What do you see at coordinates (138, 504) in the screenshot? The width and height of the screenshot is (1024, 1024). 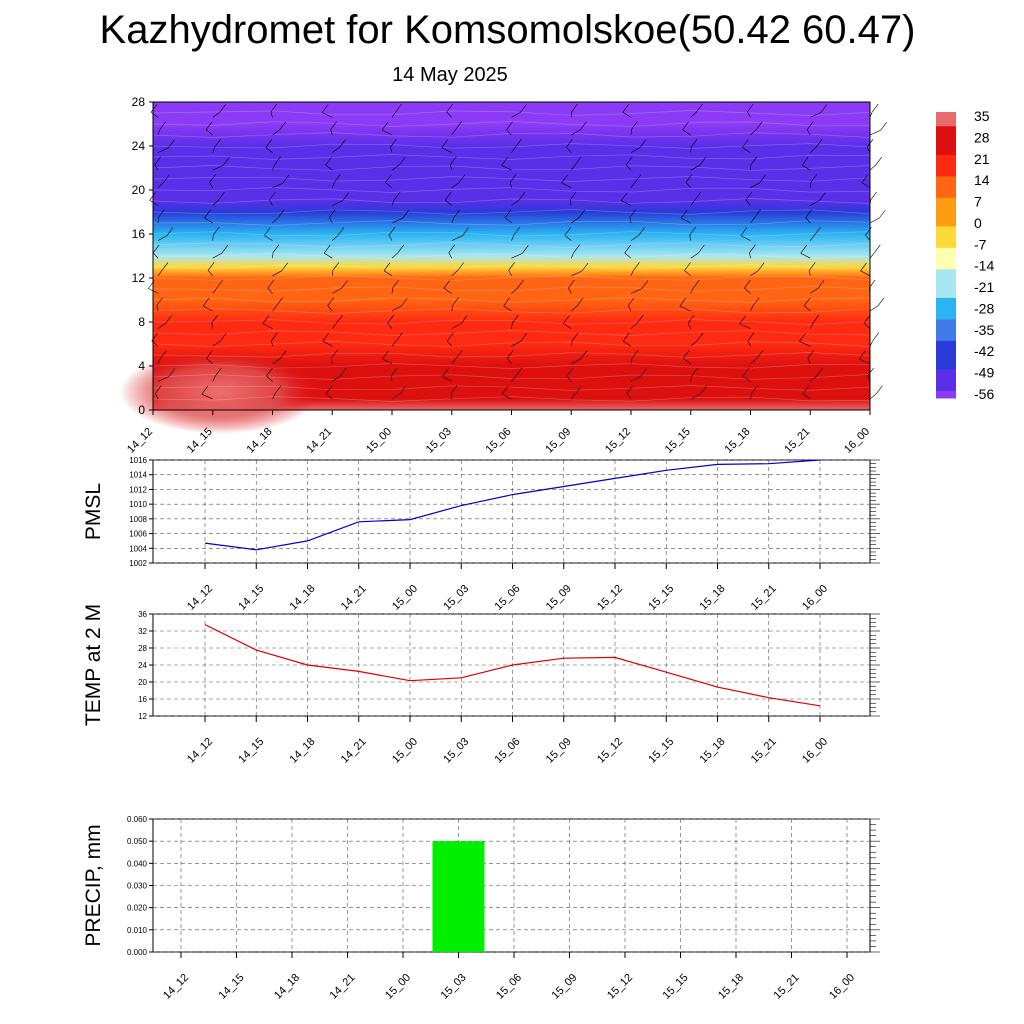 I see `pmsl-panel-y-tick-label: 1010` at bounding box center [138, 504].